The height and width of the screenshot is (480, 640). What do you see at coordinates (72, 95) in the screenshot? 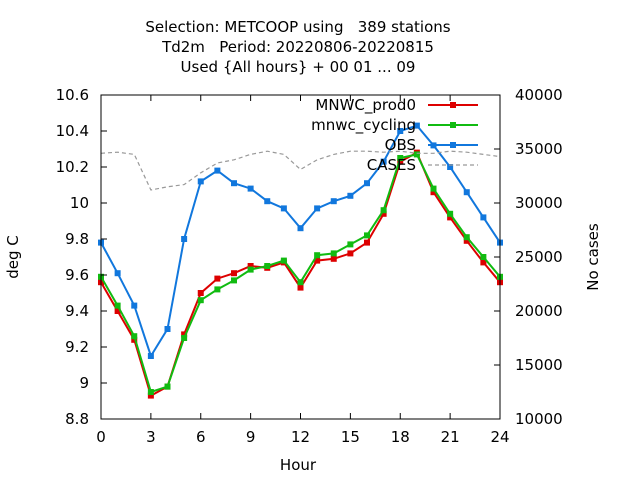
I see `y-tick-label: 10.6` at bounding box center [72, 95].